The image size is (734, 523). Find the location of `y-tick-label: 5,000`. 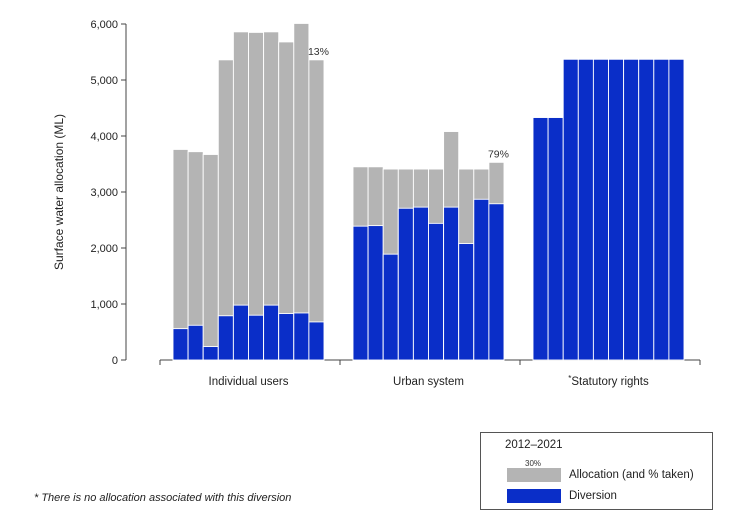

y-tick-label: 5,000 is located at coordinates (104, 81).